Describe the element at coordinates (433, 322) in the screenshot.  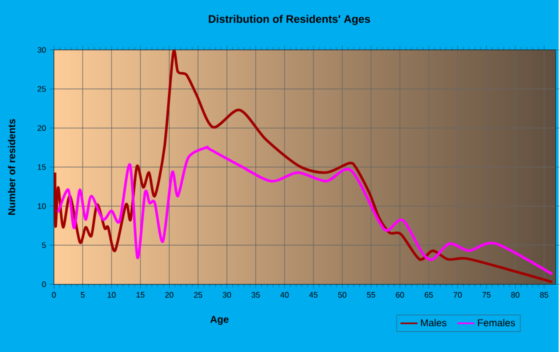
I see `legend-label: Males` at that location.